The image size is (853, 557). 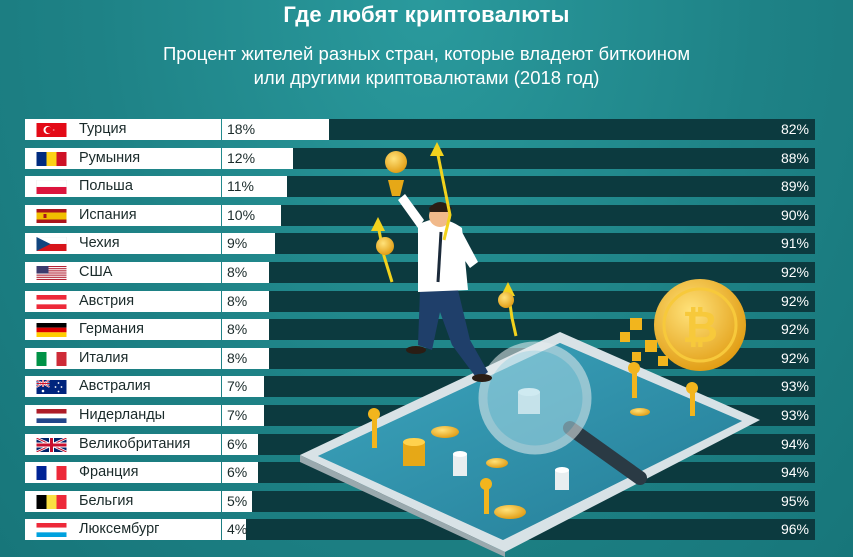 What do you see at coordinates (241, 157) in the screenshot?
I see `owned-percent-label: 12%` at bounding box center [241, 157].